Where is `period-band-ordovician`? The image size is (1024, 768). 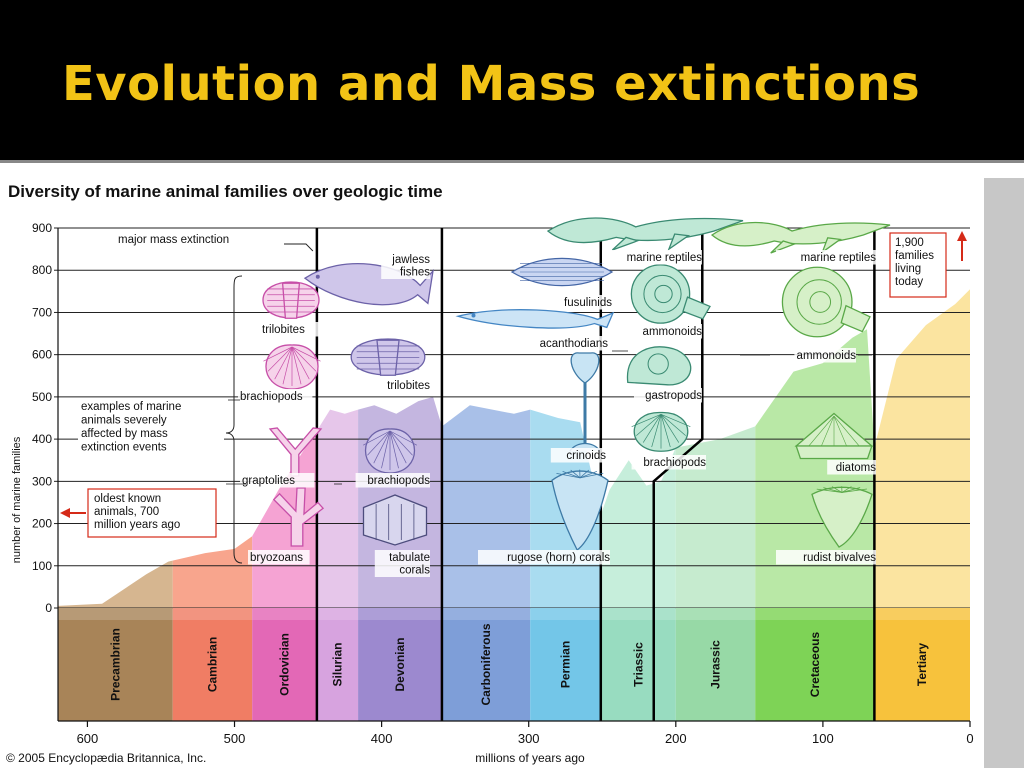
period-band-ordovician is located at coordinates (284, 664).